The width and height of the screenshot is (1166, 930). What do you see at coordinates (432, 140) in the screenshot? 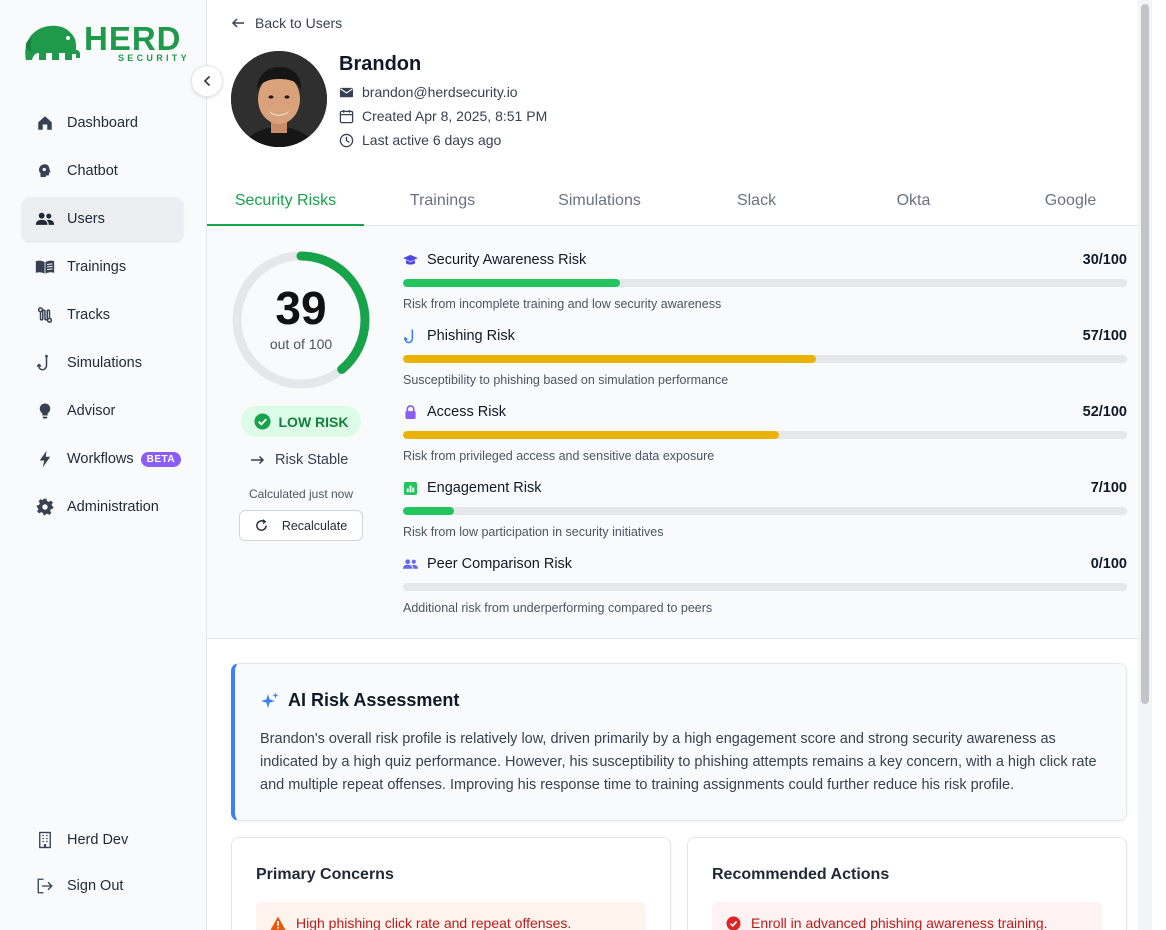
I see `user-last-active: Last active 6 days ago` at bounding box center [432, 140].